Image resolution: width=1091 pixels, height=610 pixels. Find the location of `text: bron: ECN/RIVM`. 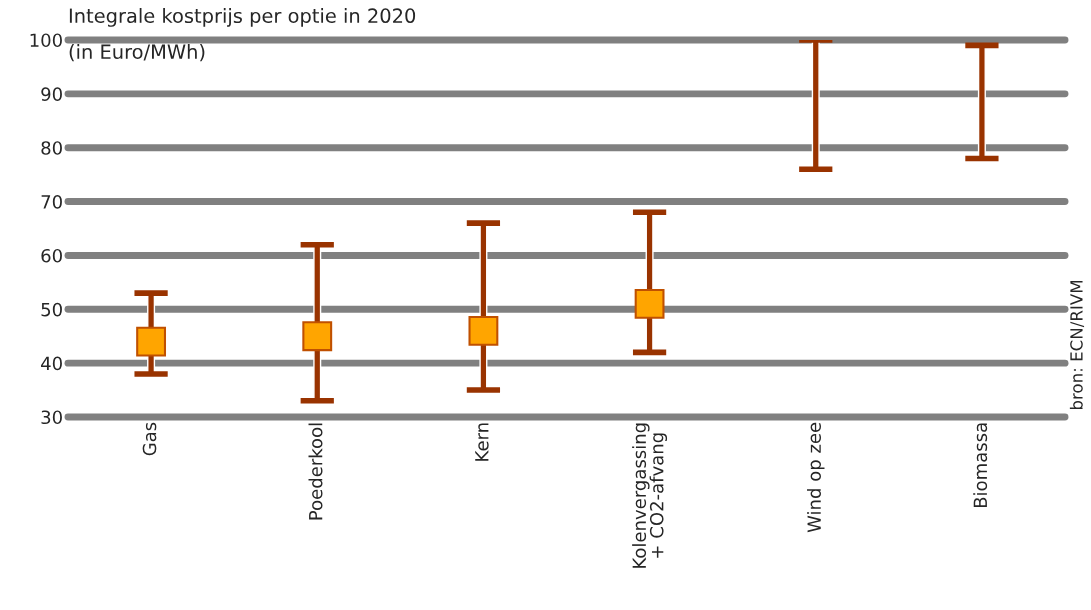

text: bron: ECN/RIVM is located at coordinates (1077, 345).